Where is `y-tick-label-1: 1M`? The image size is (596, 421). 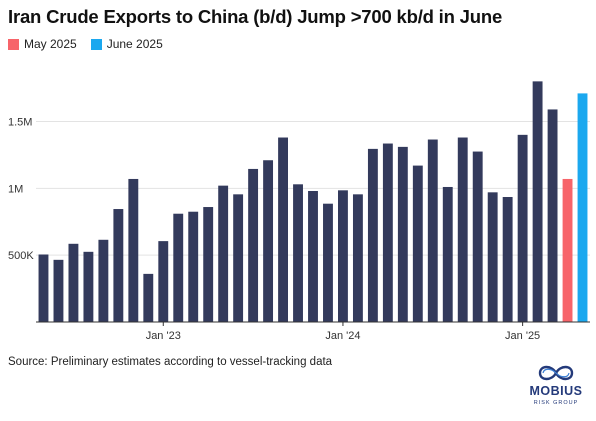 y-tick-label-1: 1M is located at coordinates (15, 189).